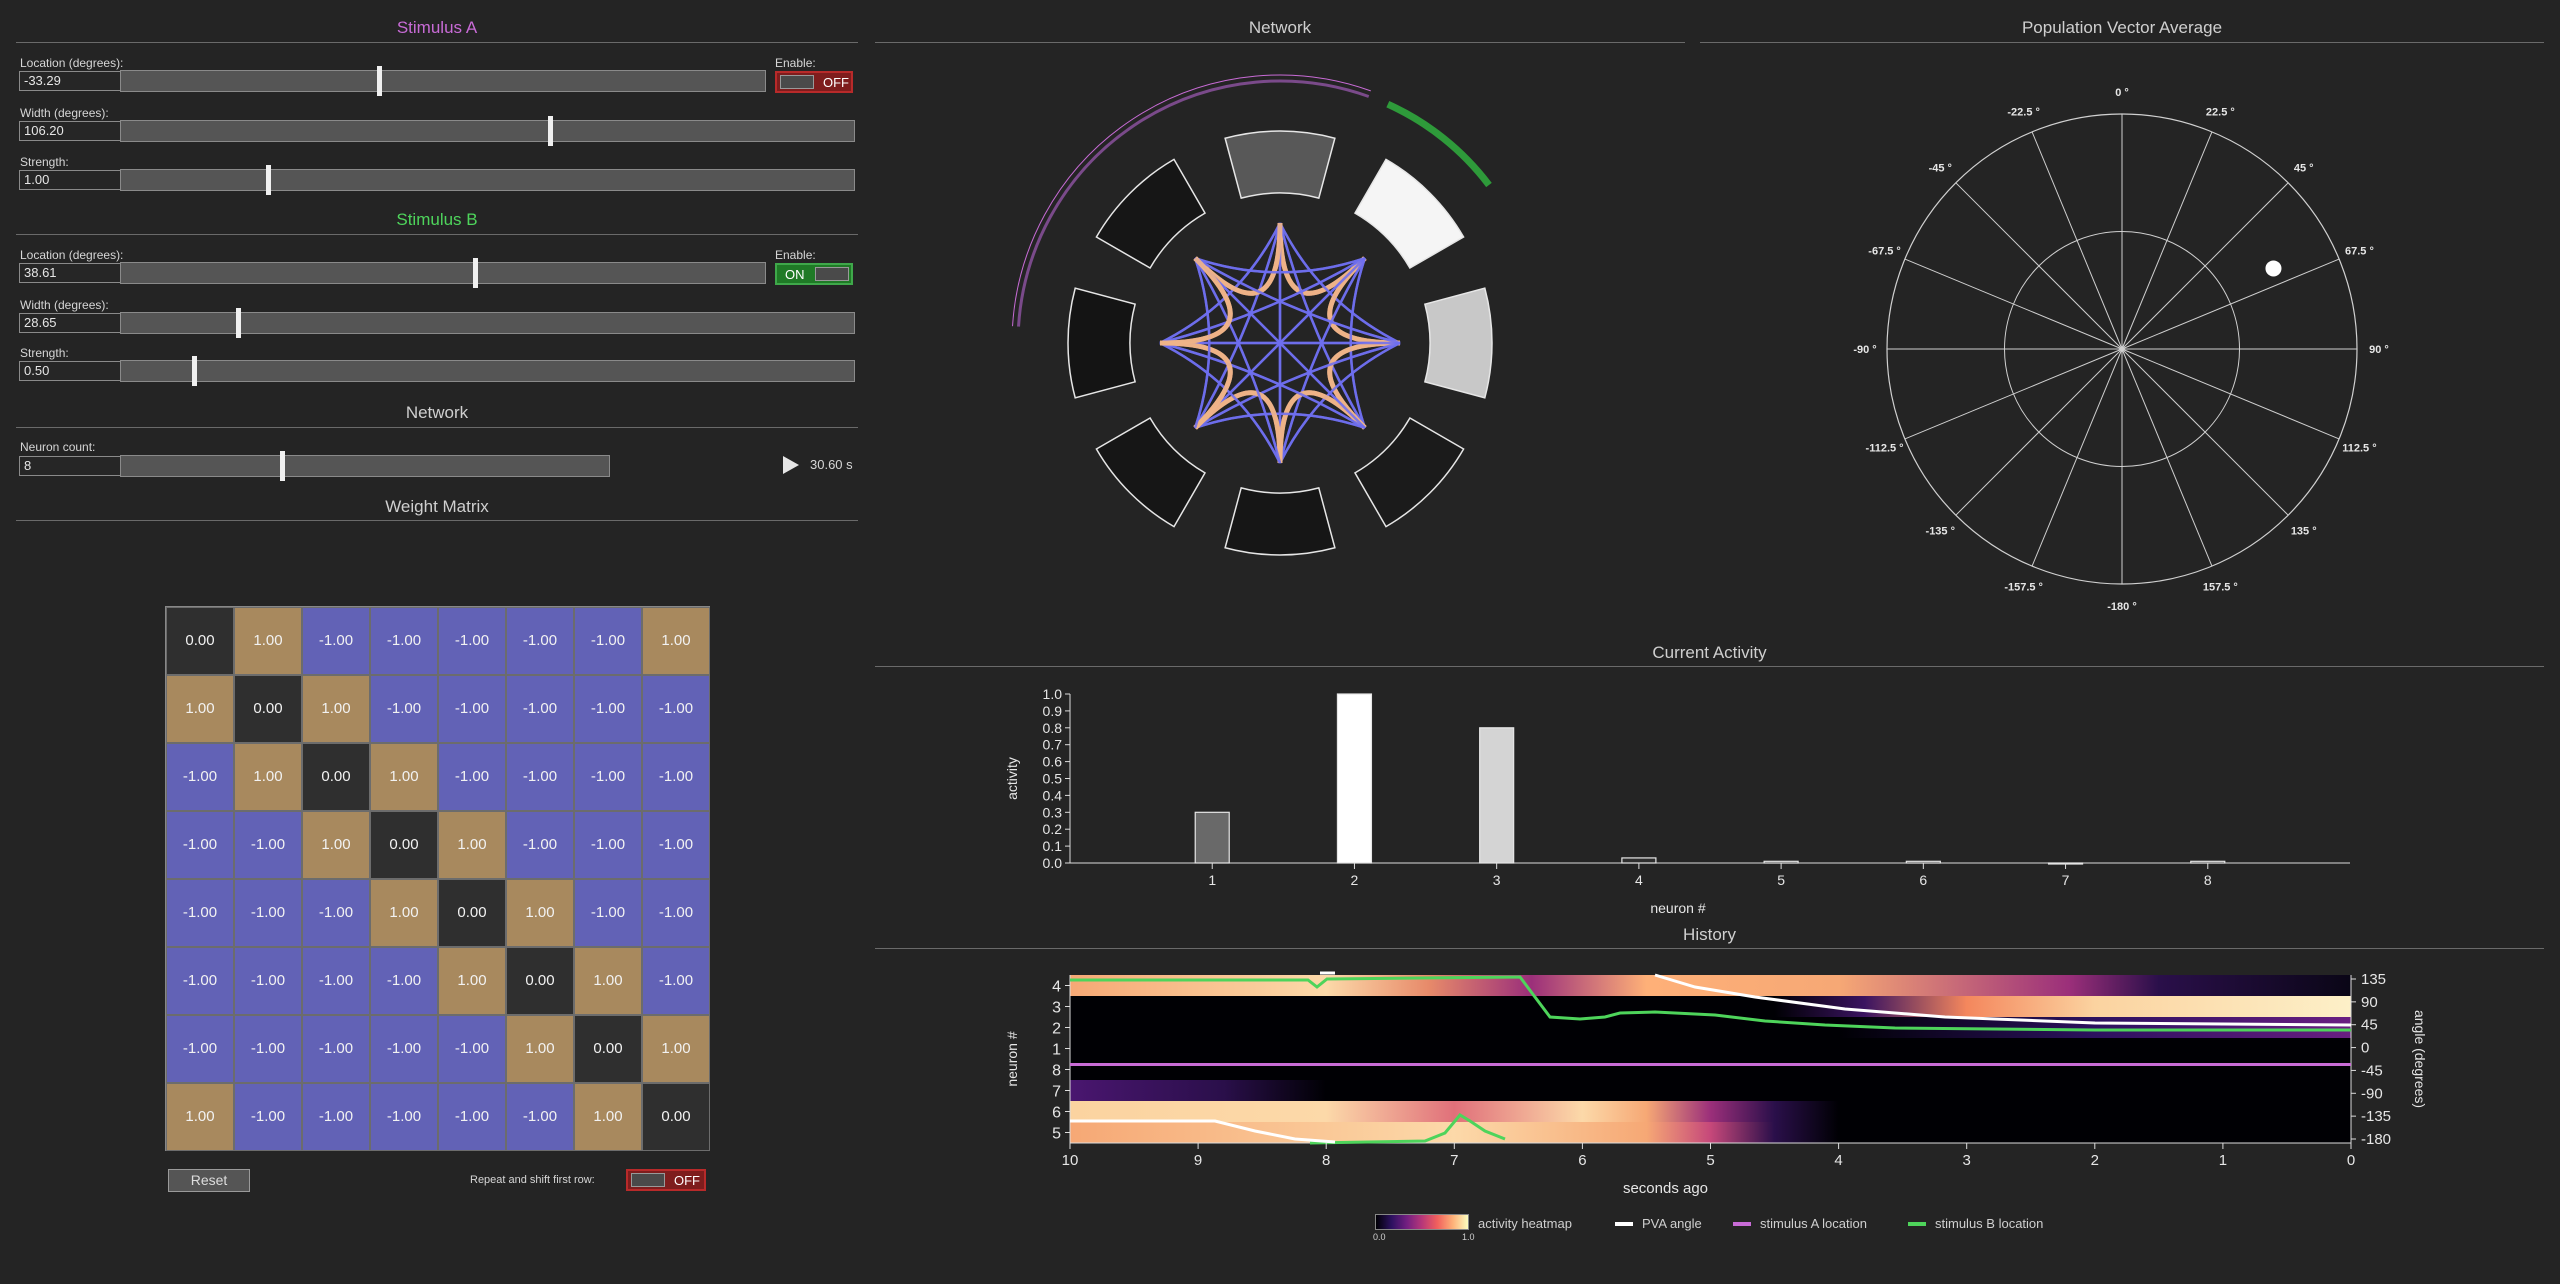 The width and height of the screenshot is (2560, 1284). I want to click on angle-label: -22.5 °, so click(2023, 113).